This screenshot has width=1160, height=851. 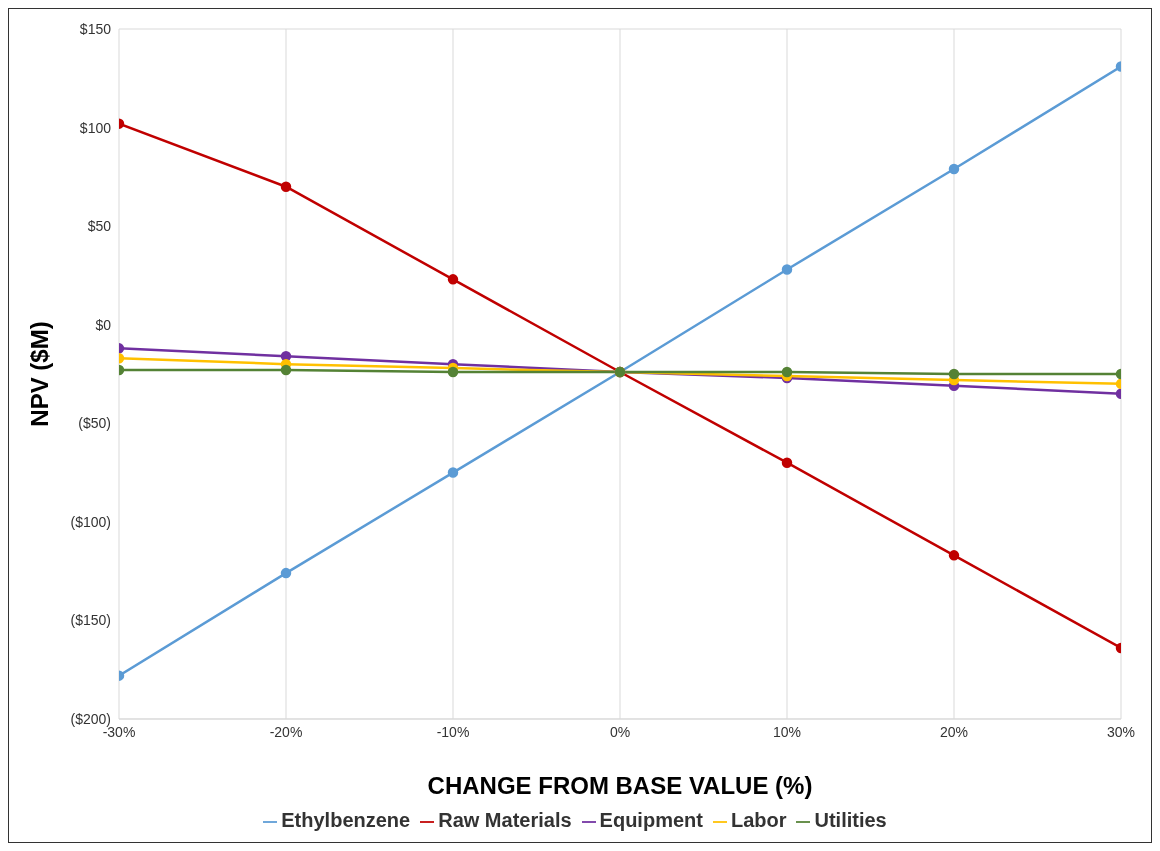 I want to click on x-tick-label: 0%, so click(x=620, y=731).